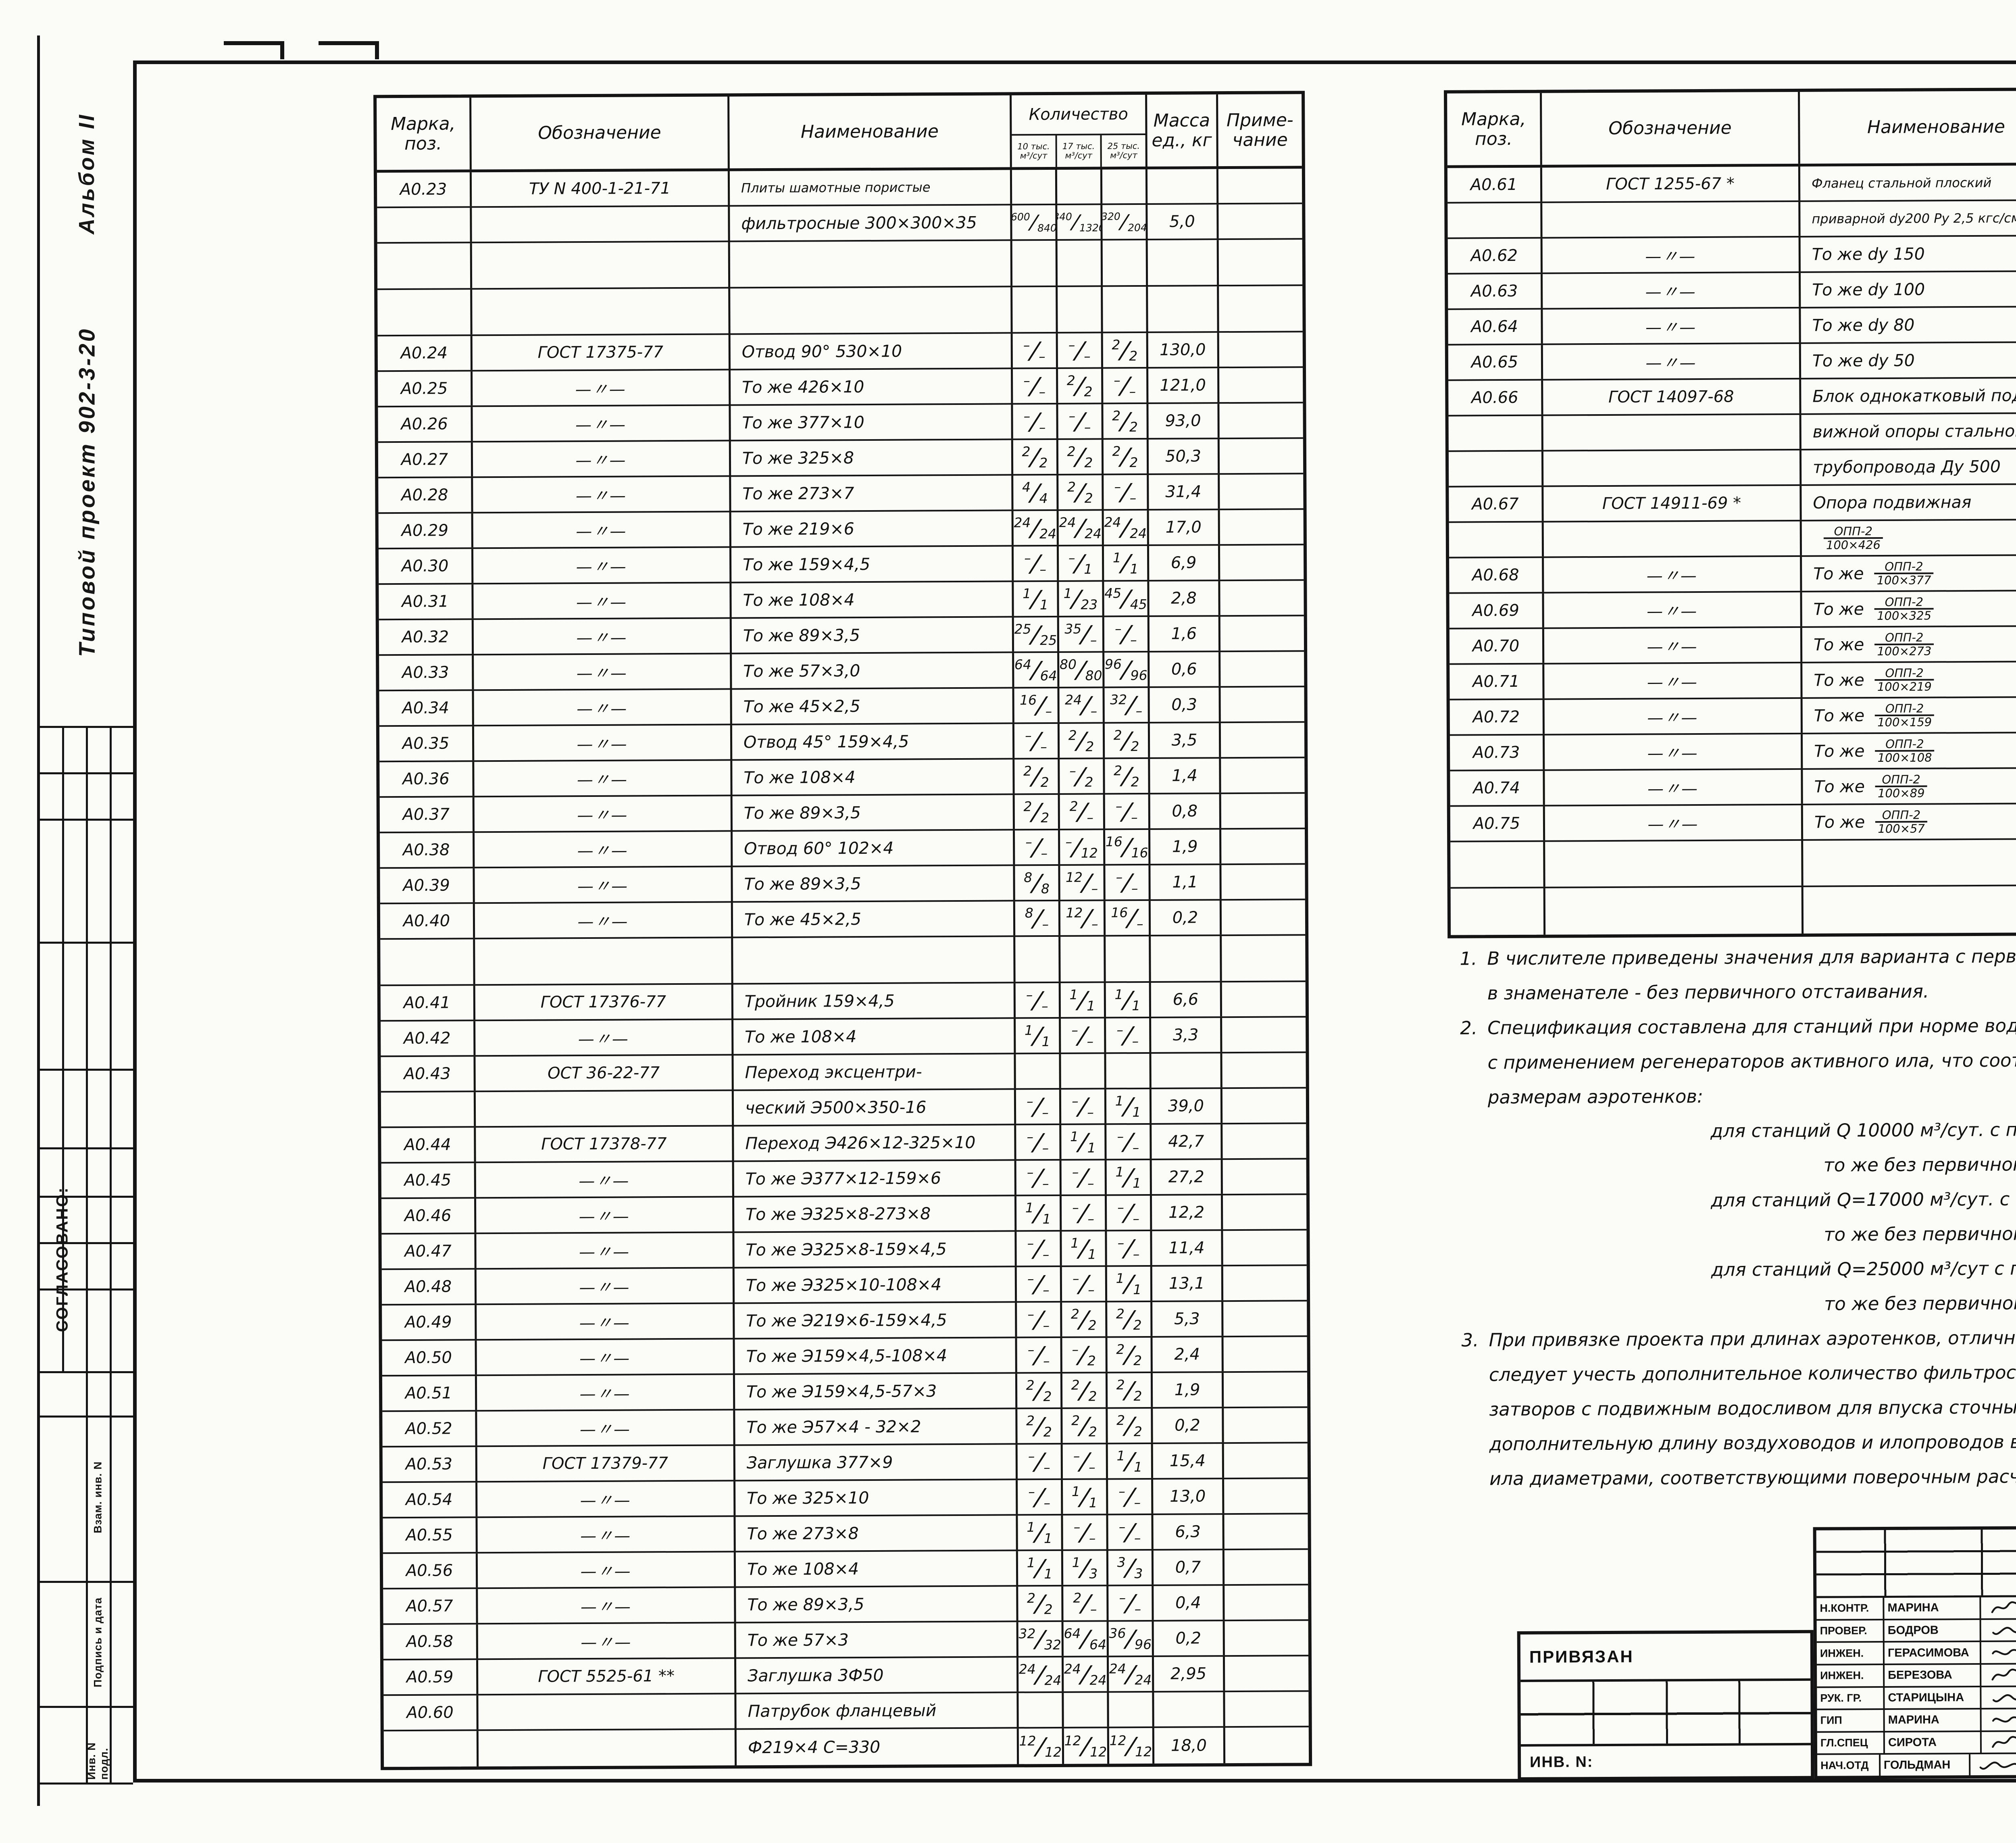 This screenshot has width=2016, height=1843. What do you see at coordinates (431, 1712) in the screenshot?
I see `position-cell: А0.60` at bounding box center [431, 1712].